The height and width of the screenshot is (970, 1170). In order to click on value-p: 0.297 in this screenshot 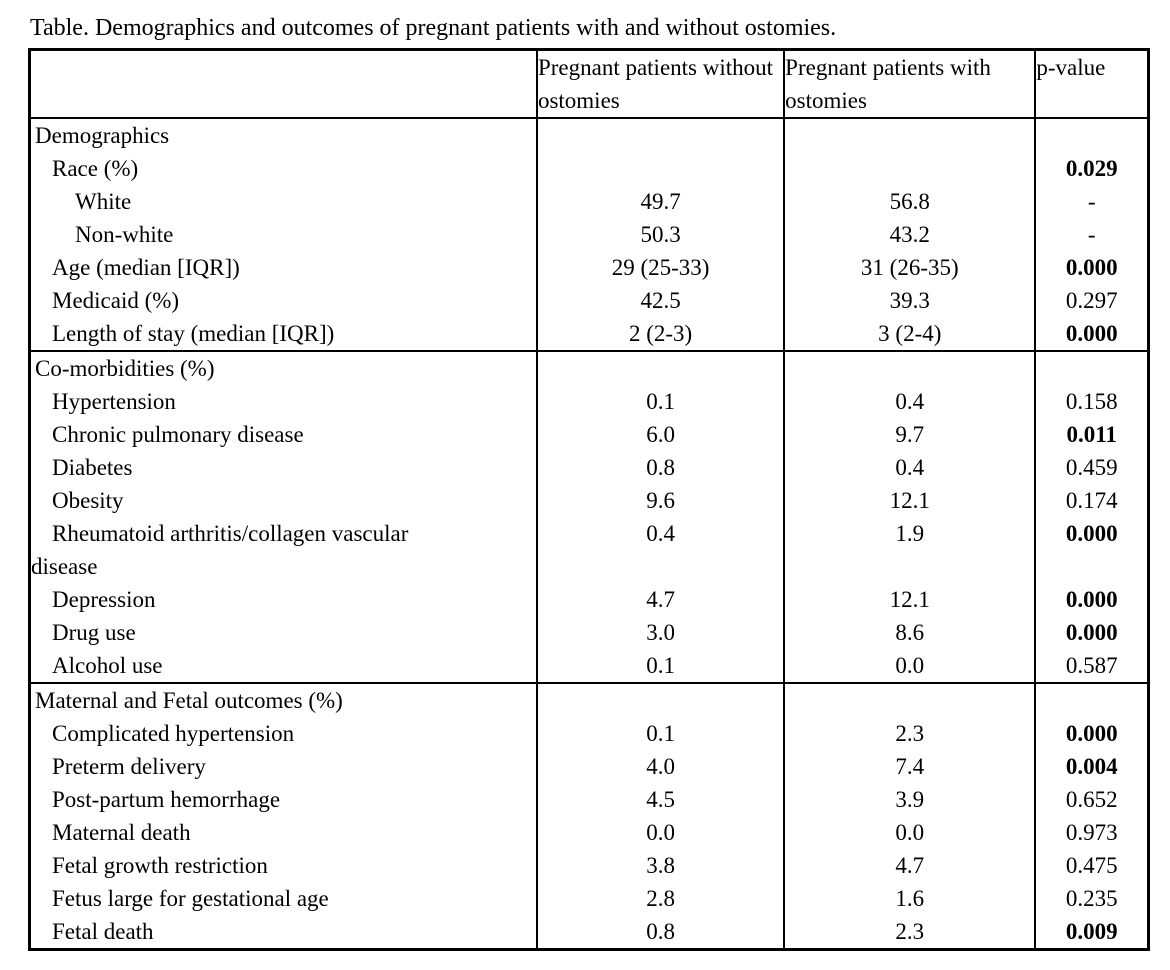, I will do `click(1091, 300)`.